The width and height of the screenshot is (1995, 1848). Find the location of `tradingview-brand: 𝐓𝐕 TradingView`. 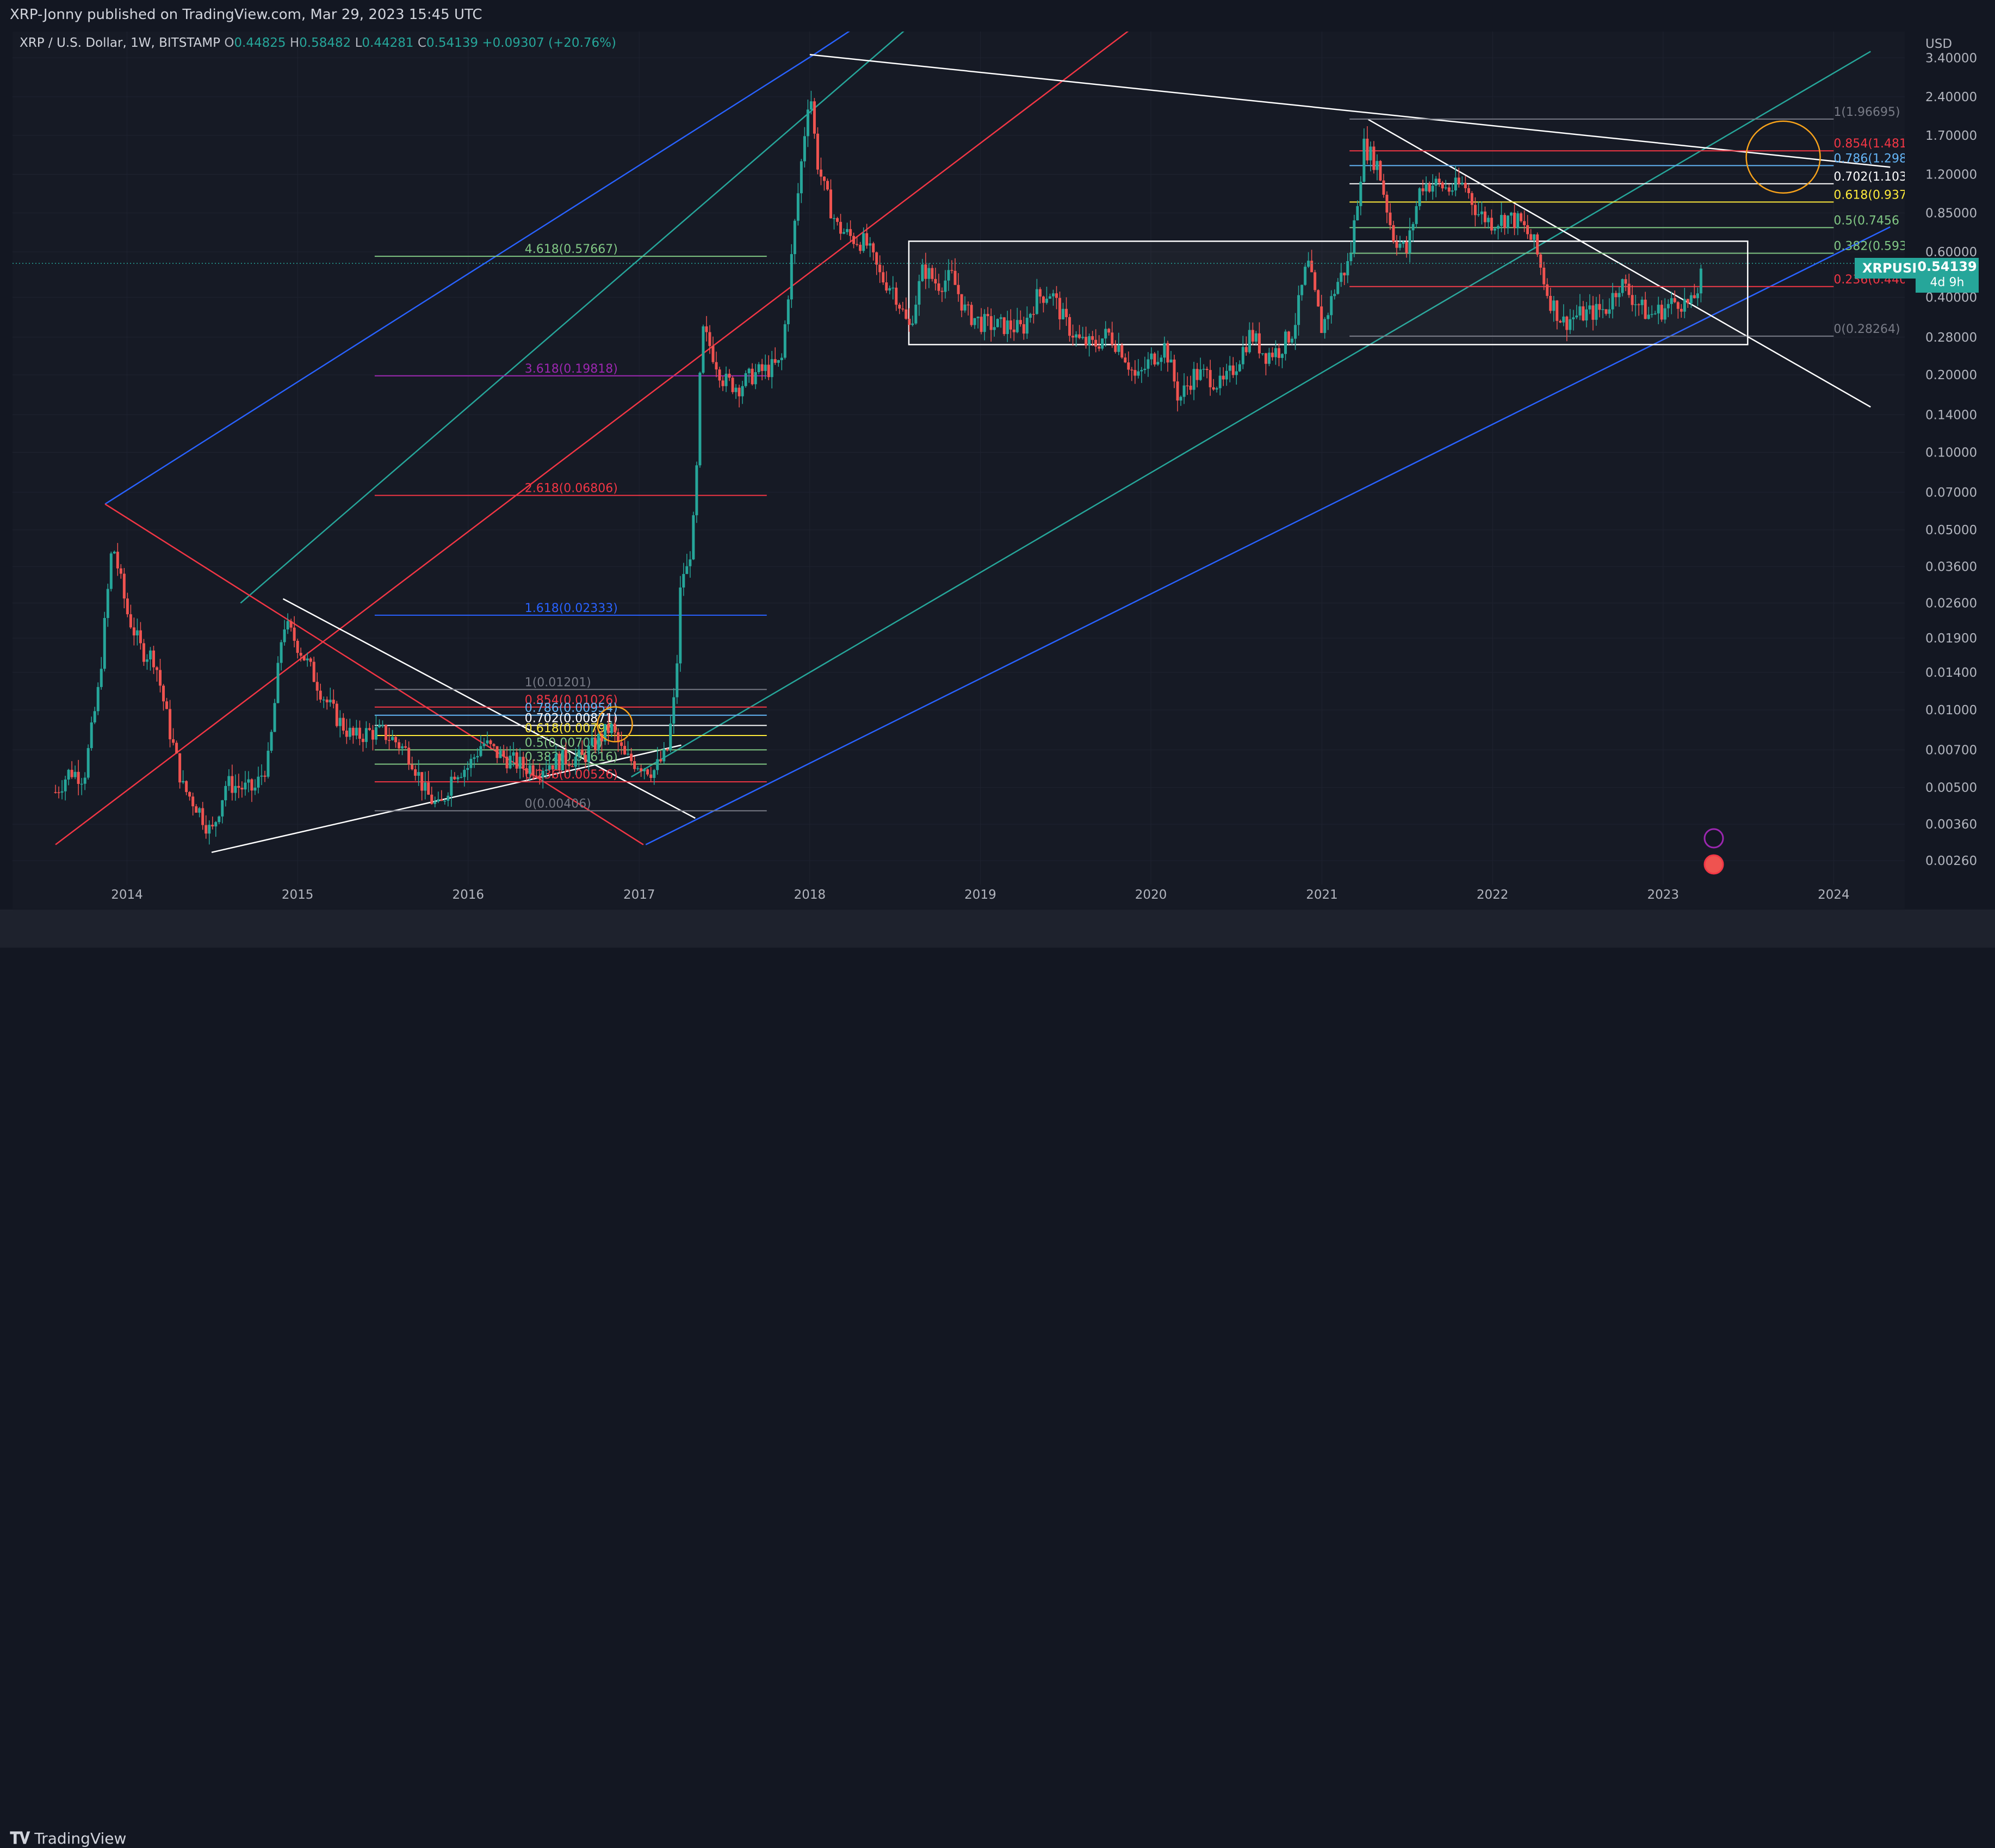

tradingview-brand: 𝐓𝐕 TradingView is located at coordinates (68, 1838).